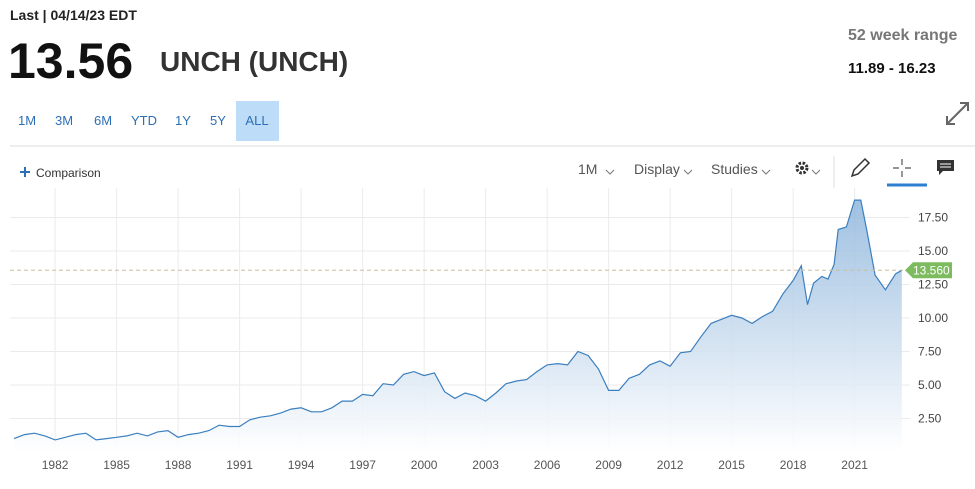 The width and height of the screenshot is (975, 489). Describe the element at coordinates (183, 120) in the screenshot. I see `range-button: 1Y` at that location.